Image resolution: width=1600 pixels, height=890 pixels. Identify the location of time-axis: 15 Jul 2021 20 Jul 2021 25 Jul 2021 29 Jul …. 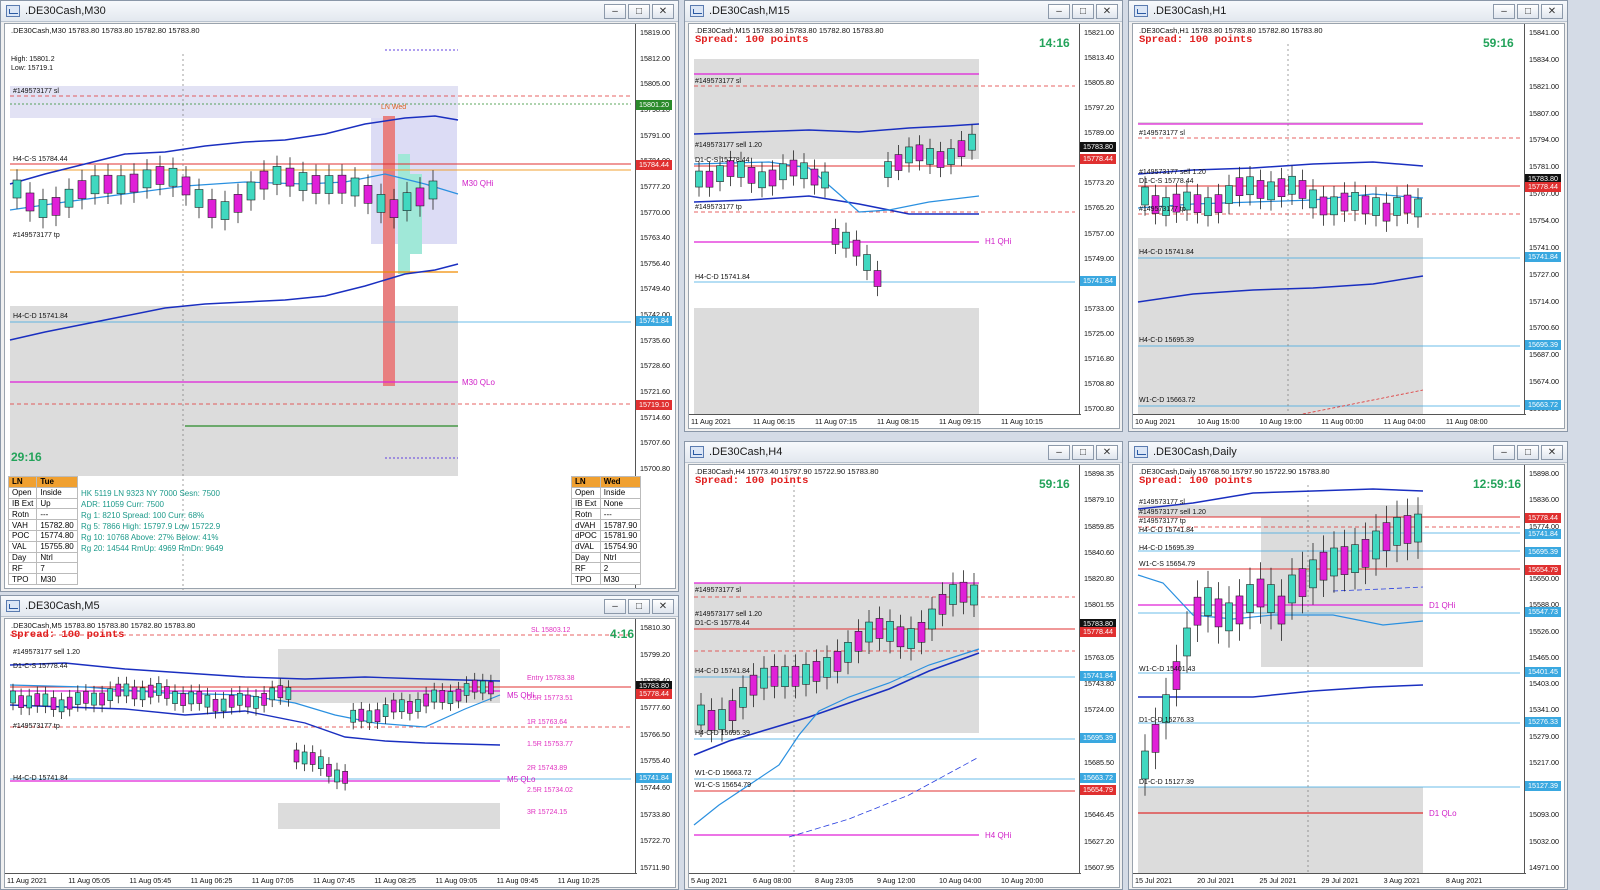
(1329, 880).